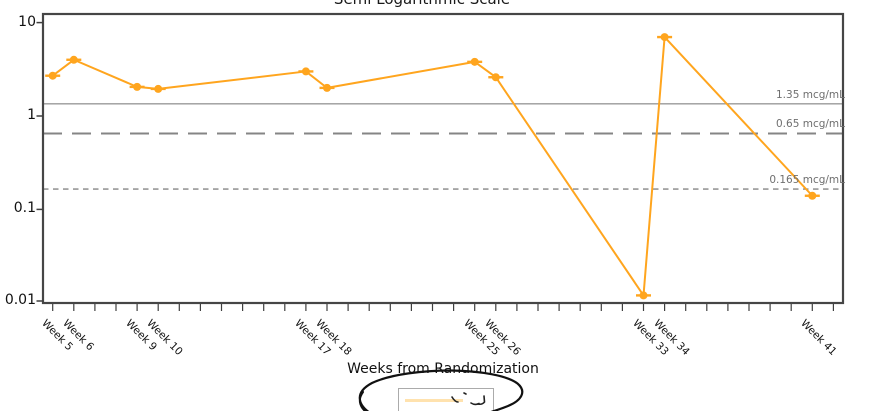  Describe the element at coordinates (810, 124) in the screenshot. I see `reference-line-label: 0.65 mcg/mL` at that location.